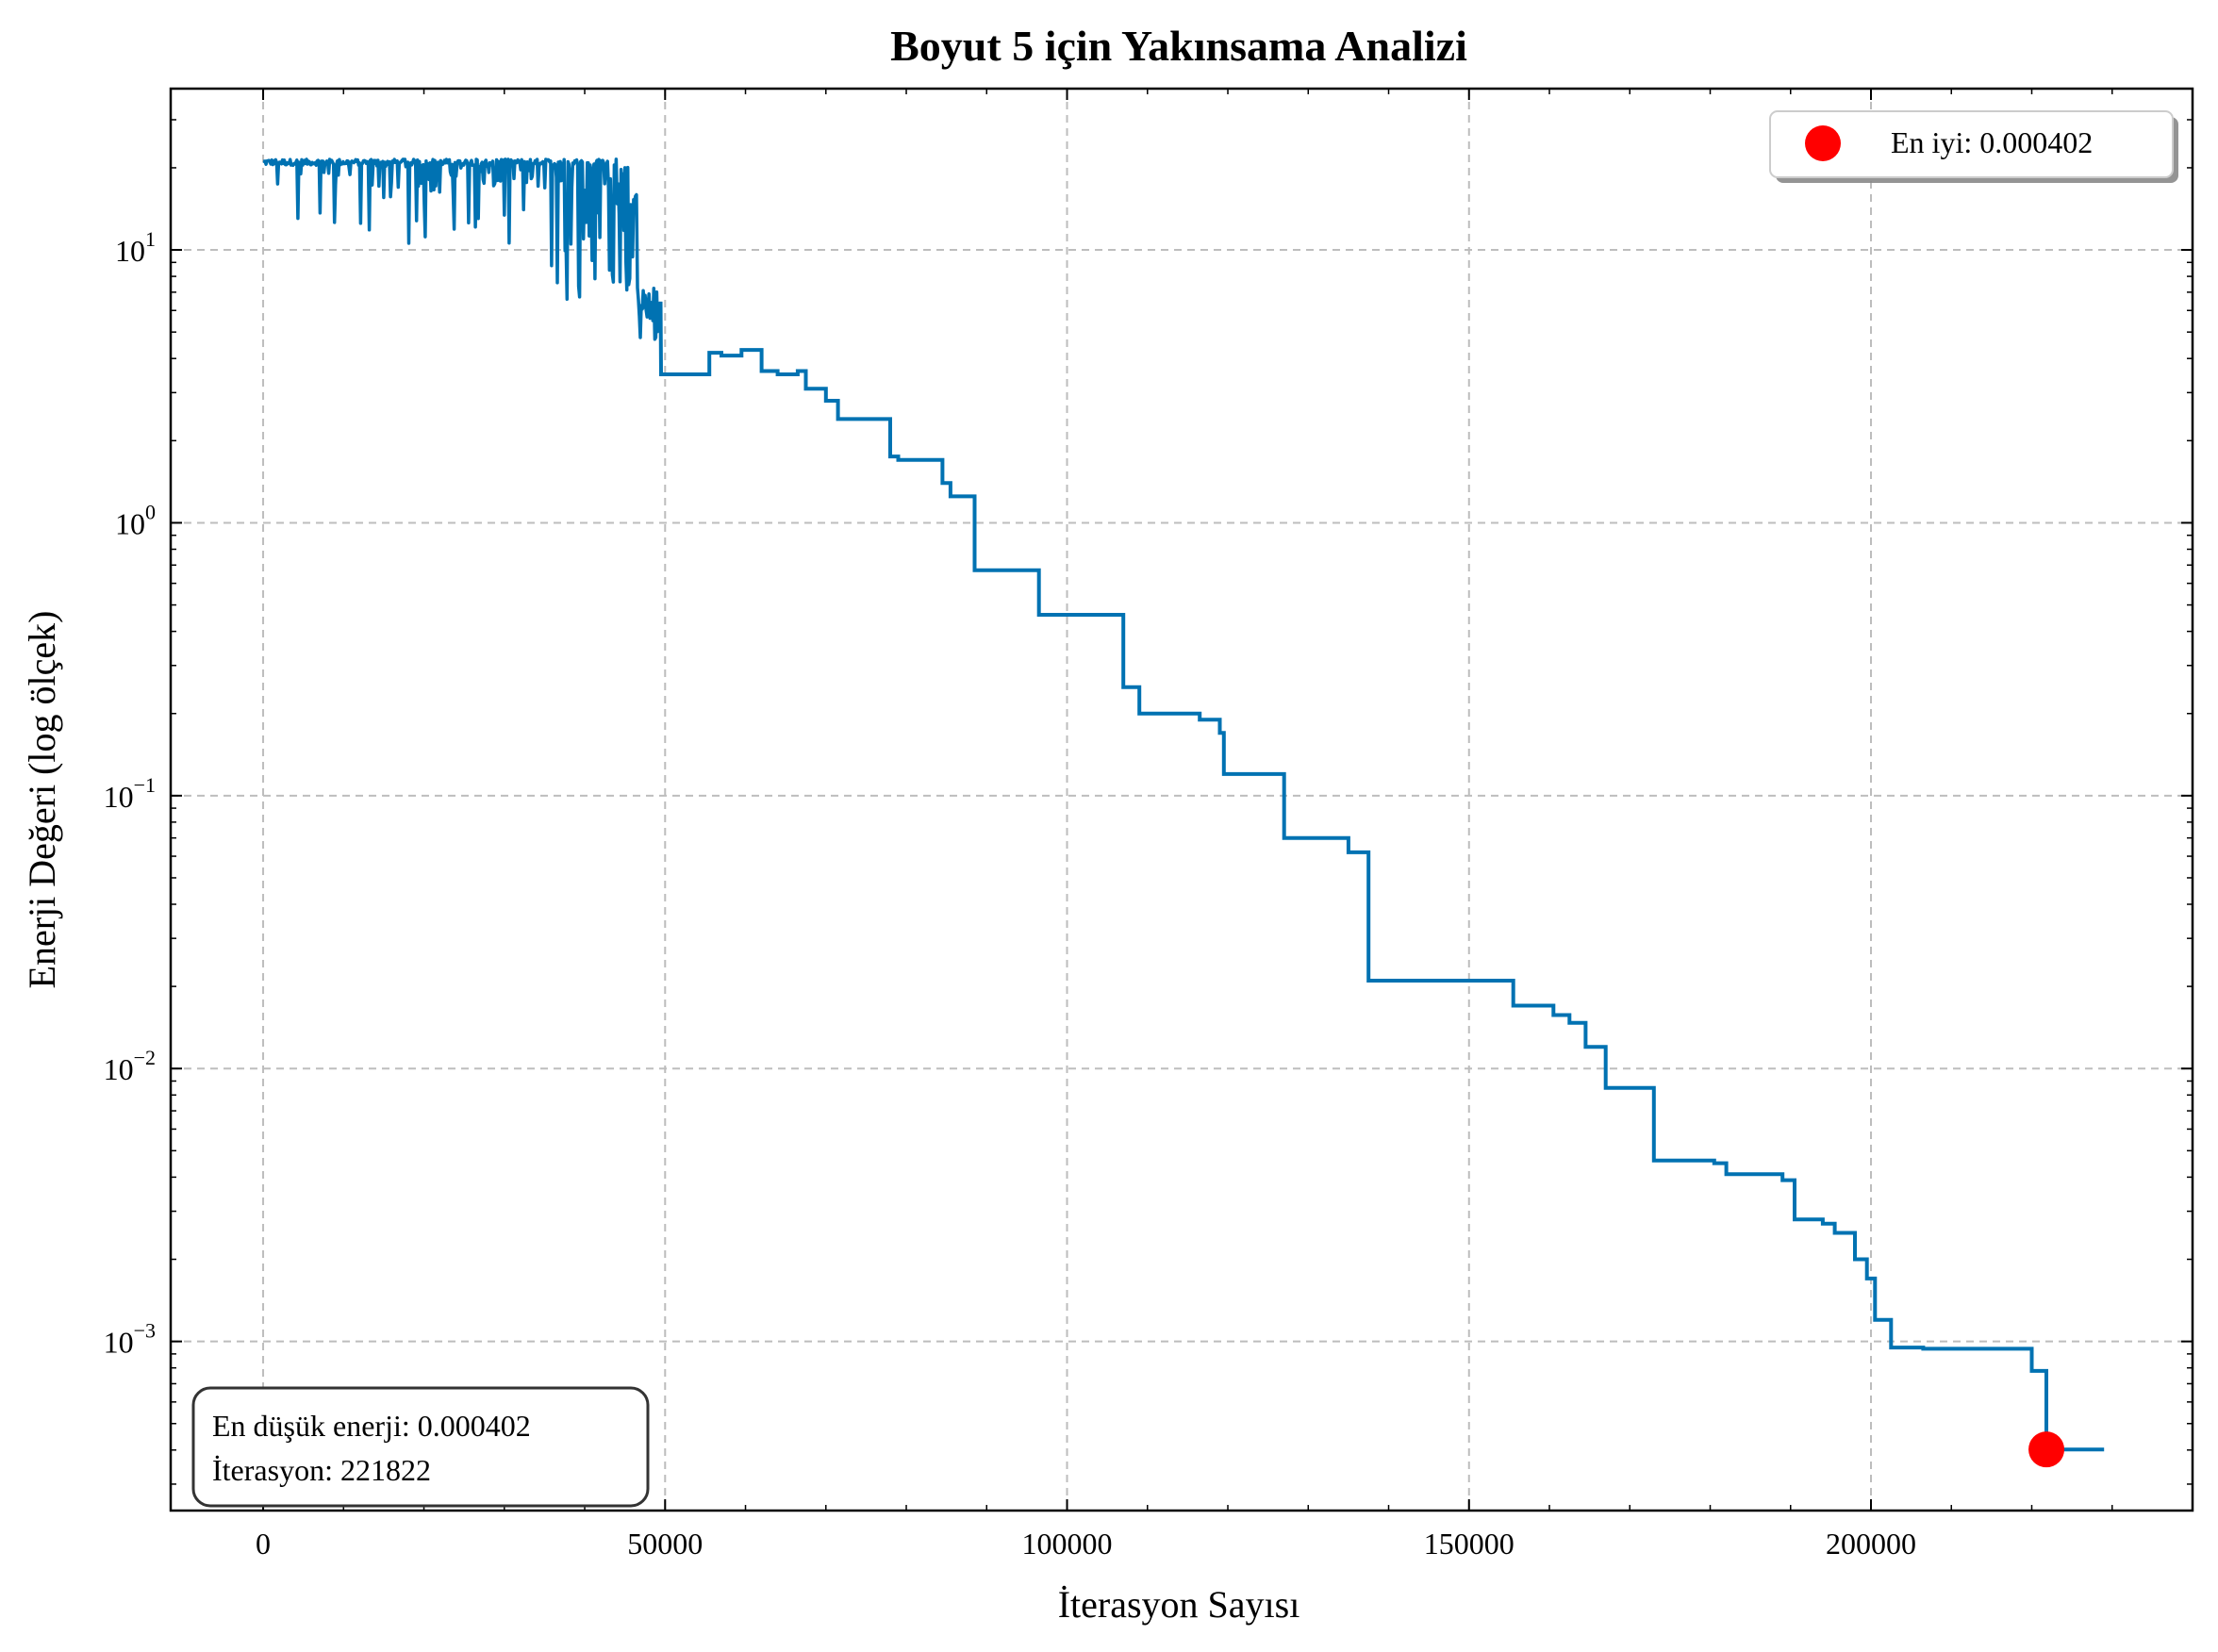 This screenshot has width=2218, height=1652. What do you see at coordinates (1992, 142) in the screenshot?
I see `legend-label: En iyi: 0.000402` at bounding box center [1992, 142].